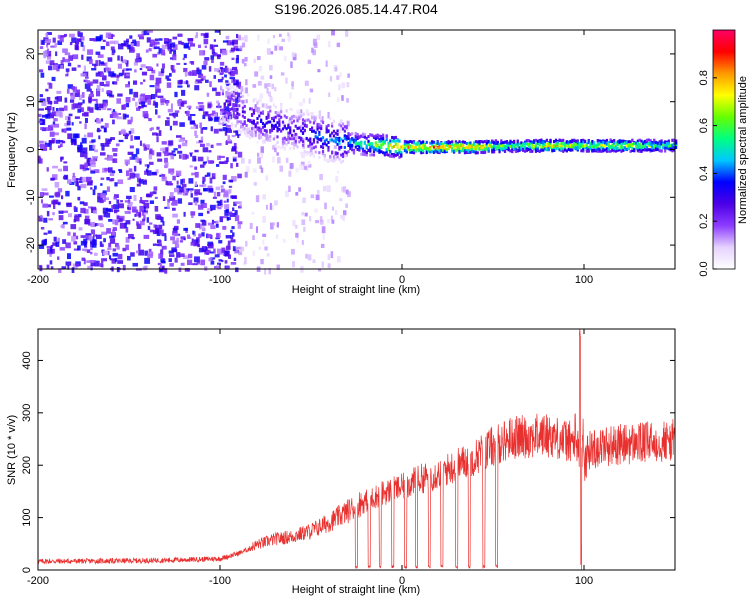 This screenshot has width=750, height=600. What do you see at coordinates (704, 268) in the screenshot?
I see `colorbar-tick-label-0: 0.0` at bounding box center [704, 268].